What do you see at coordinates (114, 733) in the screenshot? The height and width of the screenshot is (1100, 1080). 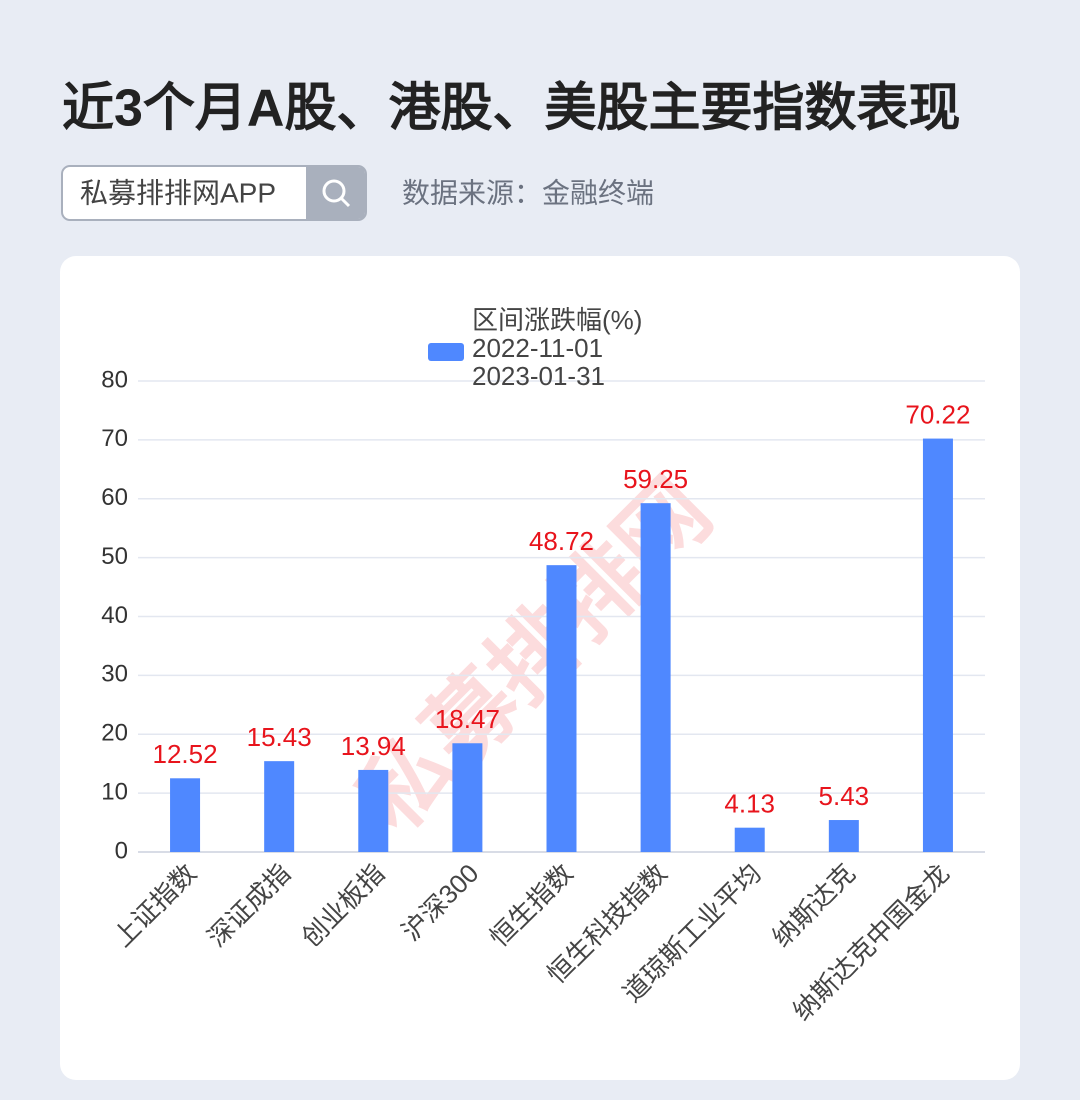 I see `y-tick-label: 20` at bounding box center [114, 733].